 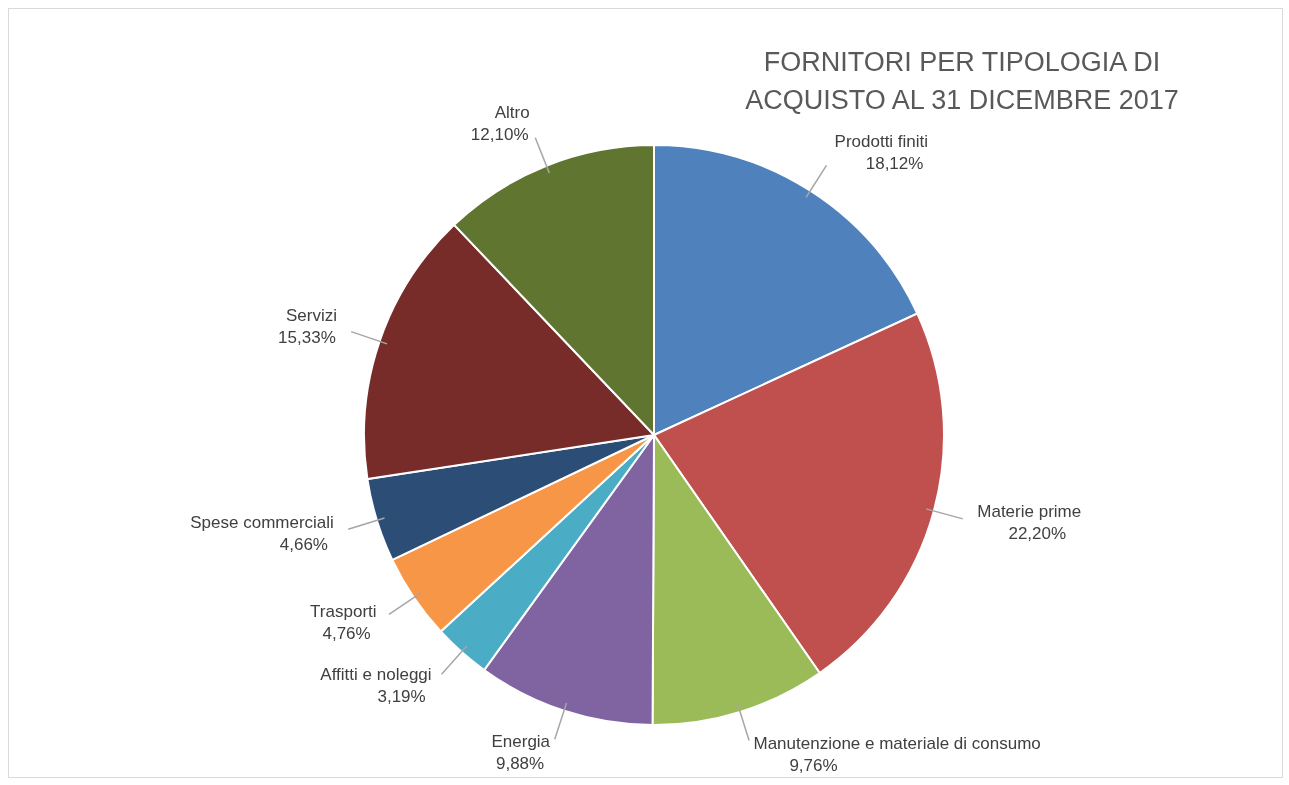 What do you see at coordinates (346, 633) in the screenshot?
I see `data-label: 4,76%` at bounding box center [346, 633].